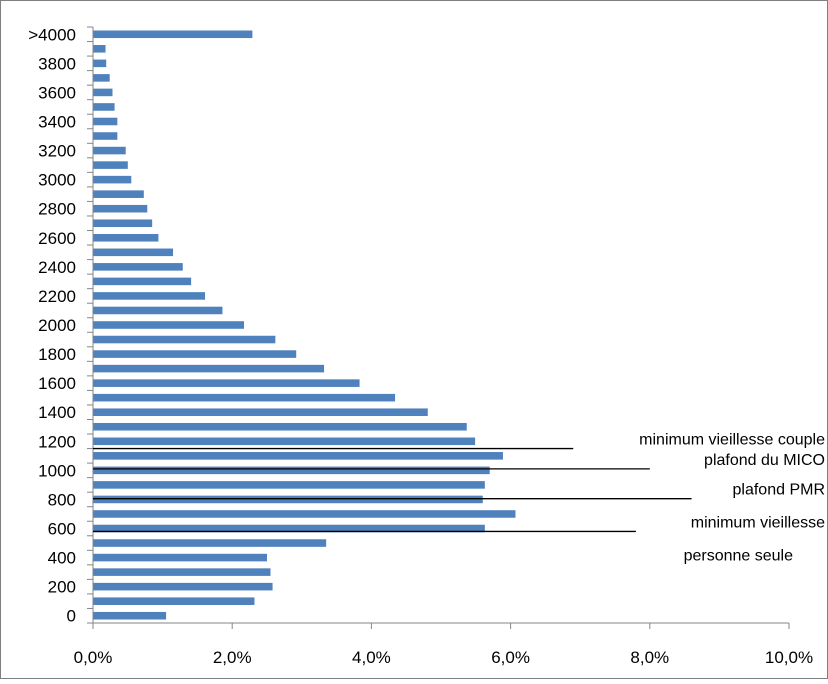 The image size is (828, 684). I want to click on y-tick-label: 1400, so click(57, 412).